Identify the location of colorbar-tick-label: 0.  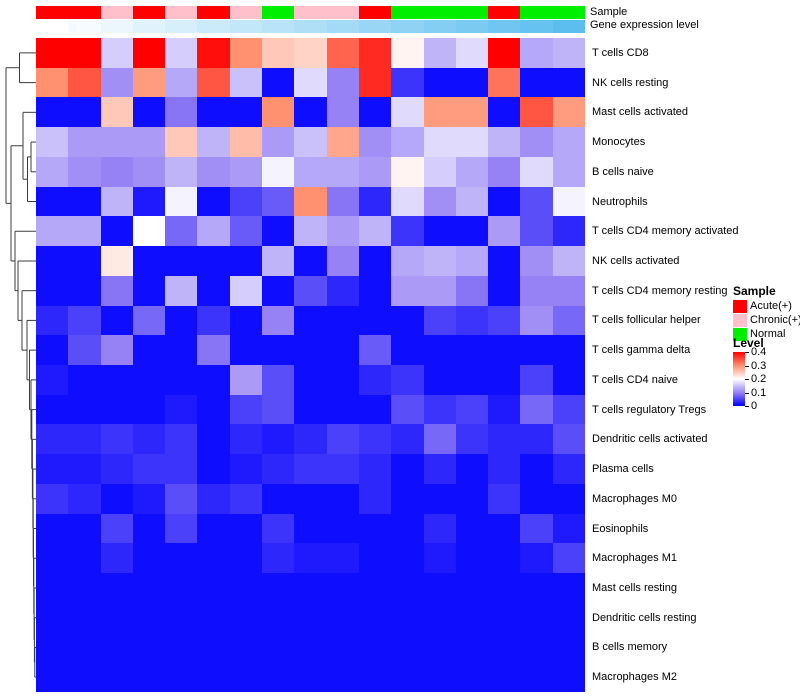
(754, 406).